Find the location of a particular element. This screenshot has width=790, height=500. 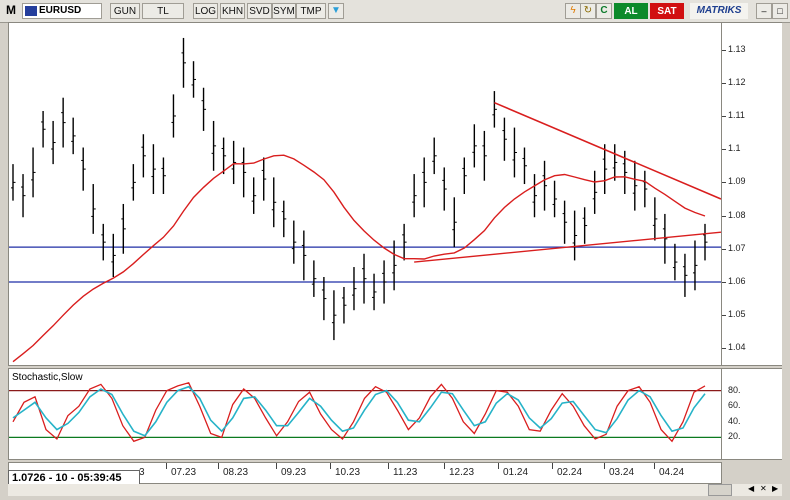

date-axis-label: 3 is located at coordinates (142, 472).